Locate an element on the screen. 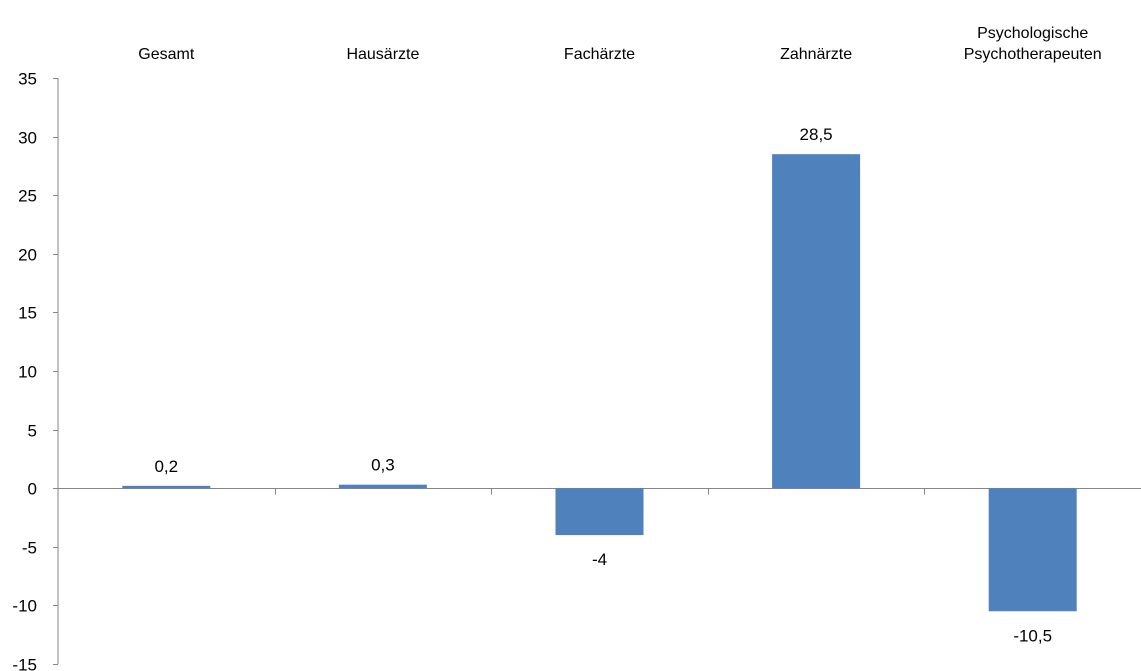 The width and height of the screenshot is (1141, 671). y-tick-label: -10 is located at coordinates (24, 606).